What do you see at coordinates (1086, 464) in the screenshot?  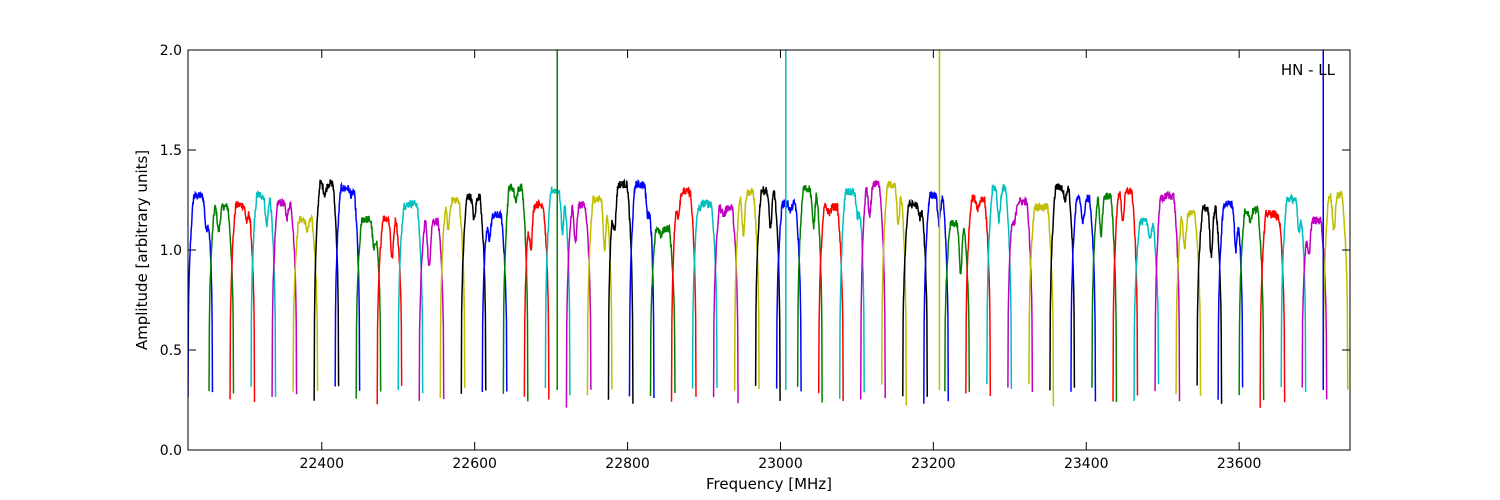 I see `x-tick-label: 23400` at bounding box center [1086, 464].